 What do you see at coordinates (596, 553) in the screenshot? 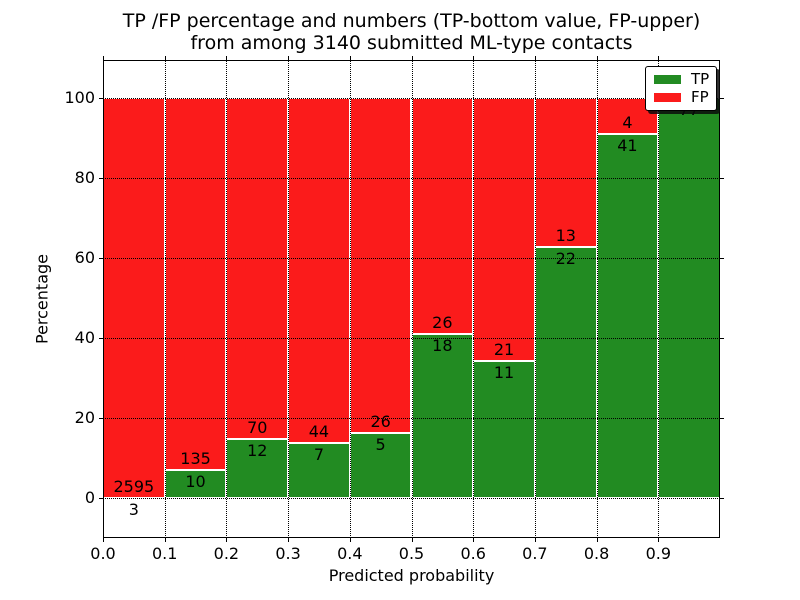
I see `x-tick-label: 0.8` at bounding box center [596, 553].